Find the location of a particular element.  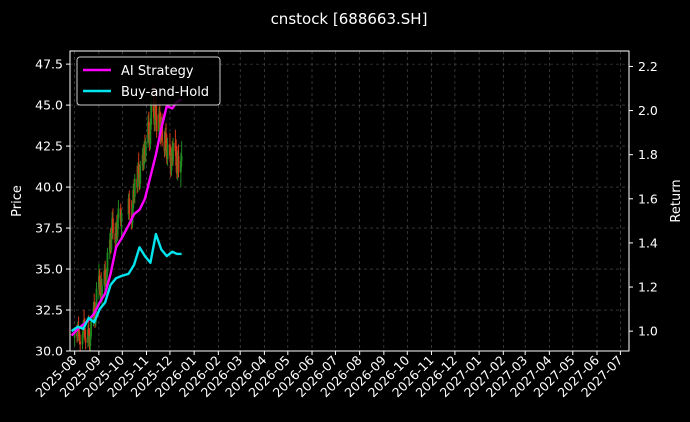

y2-tick-label: 1.8 is located at coordinates (648, 154).